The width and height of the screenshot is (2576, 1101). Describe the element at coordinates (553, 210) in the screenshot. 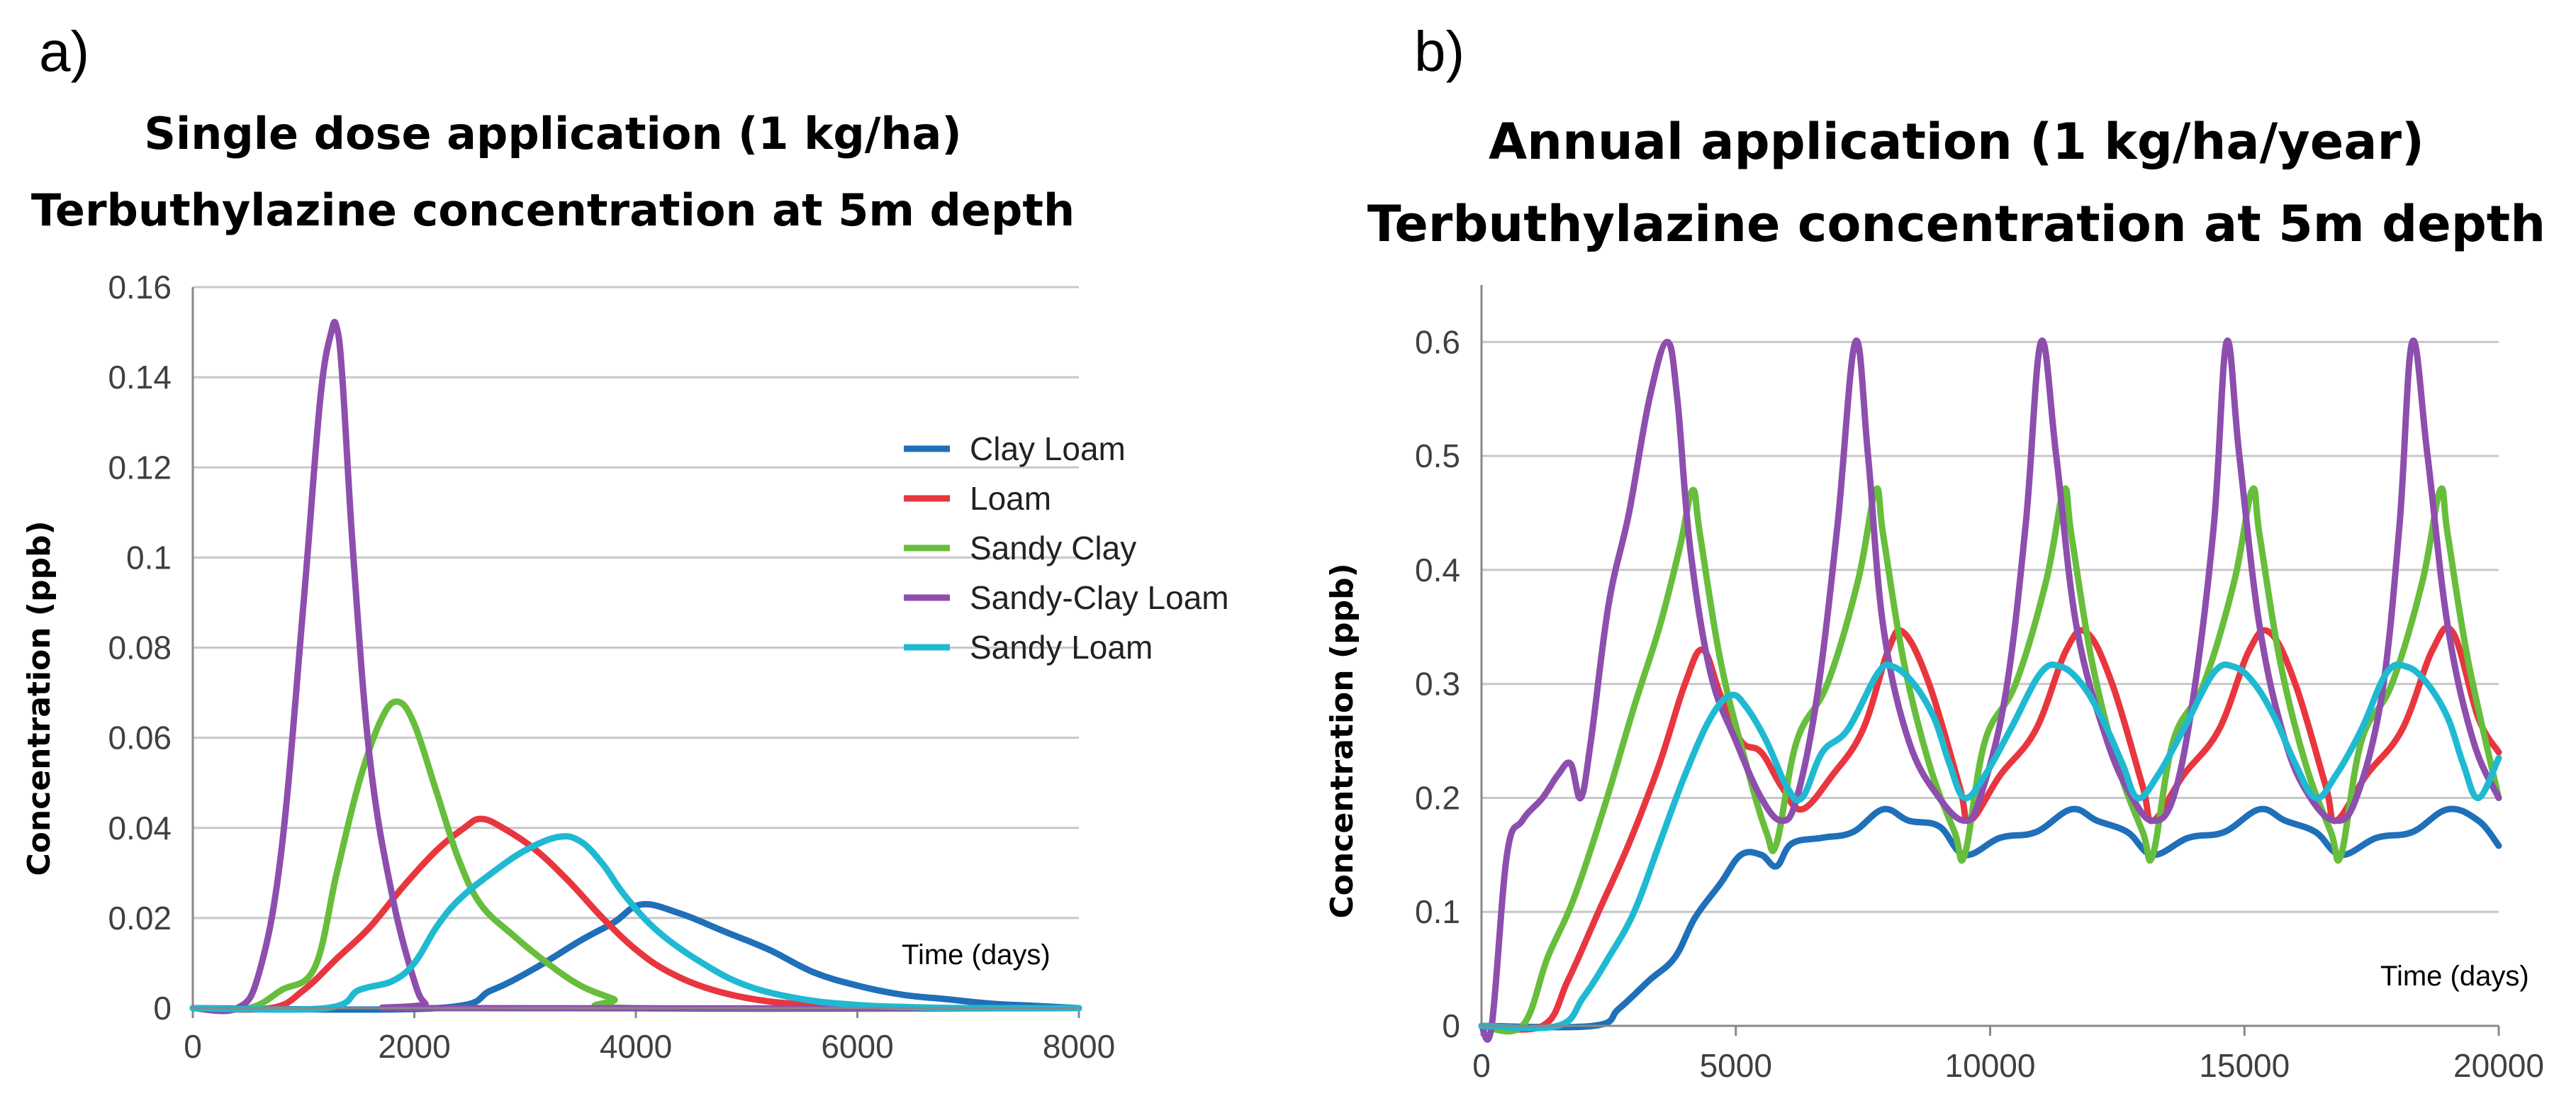

I see `panel-a-subtitle: Terbuthylazine concentration at 5m depth` at that location.